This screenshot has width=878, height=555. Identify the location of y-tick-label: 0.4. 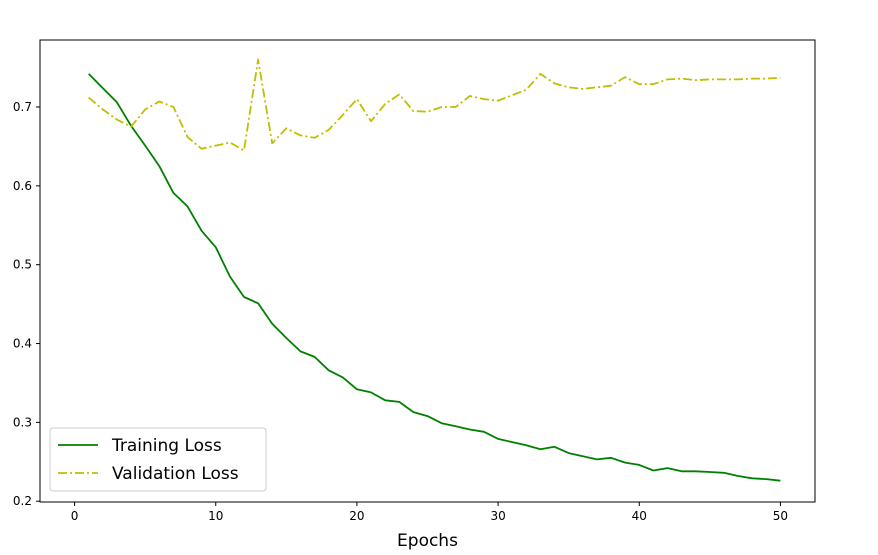
(22, 344).